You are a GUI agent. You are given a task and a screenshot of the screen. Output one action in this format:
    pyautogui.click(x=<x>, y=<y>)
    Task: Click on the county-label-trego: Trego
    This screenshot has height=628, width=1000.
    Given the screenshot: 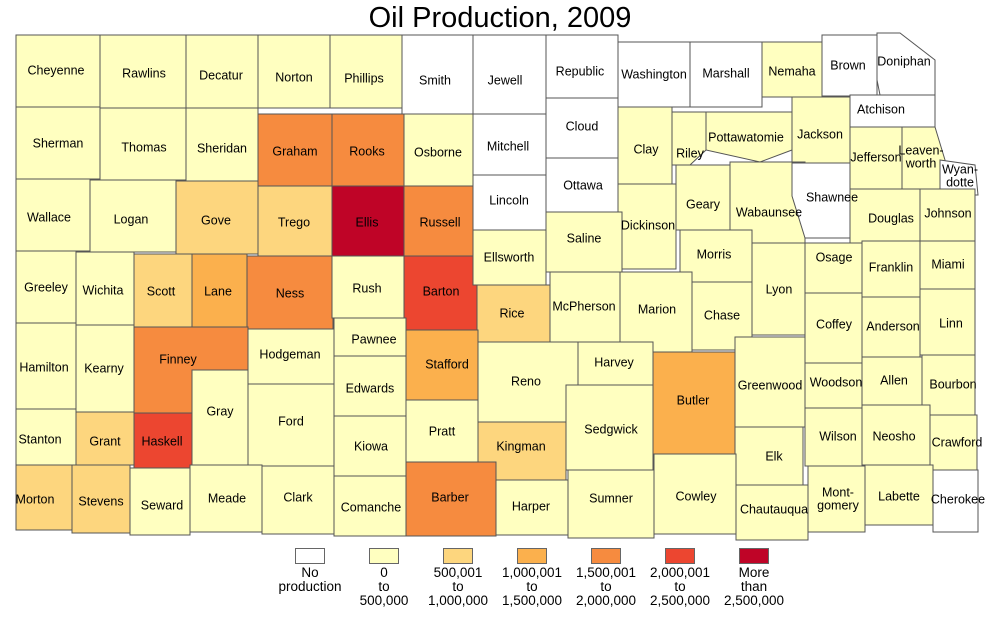 What is the action you would take?
    pyautogui.click(x=294, y=222)
    